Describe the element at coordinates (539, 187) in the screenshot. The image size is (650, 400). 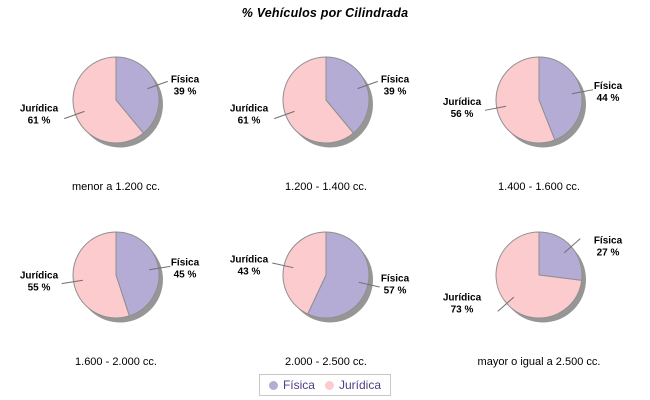
I see `pie-category-label: 1.400 - 1.600 cc.` at that location.